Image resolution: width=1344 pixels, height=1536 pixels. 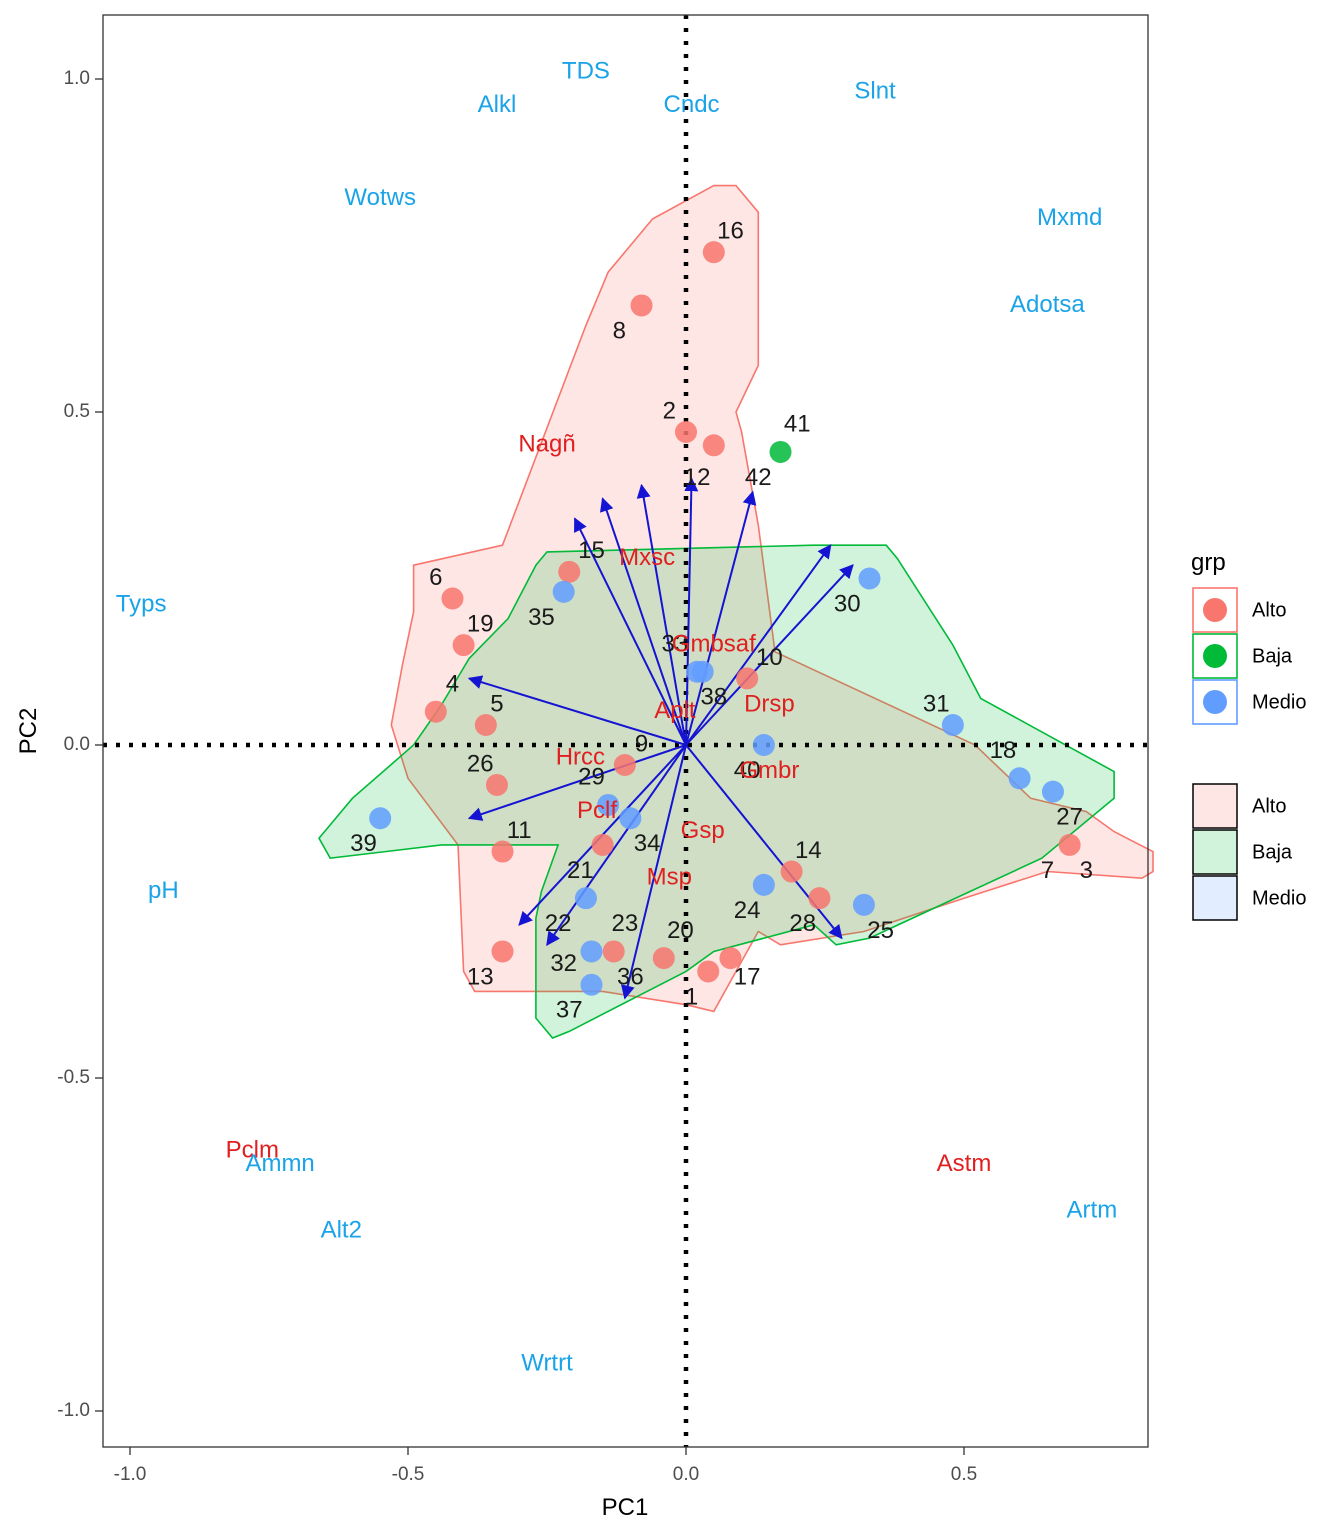 What do you see at coordinates (747, 910) in the screenshot?
I see `observation-label: 24` at bounding box center [747, 910].